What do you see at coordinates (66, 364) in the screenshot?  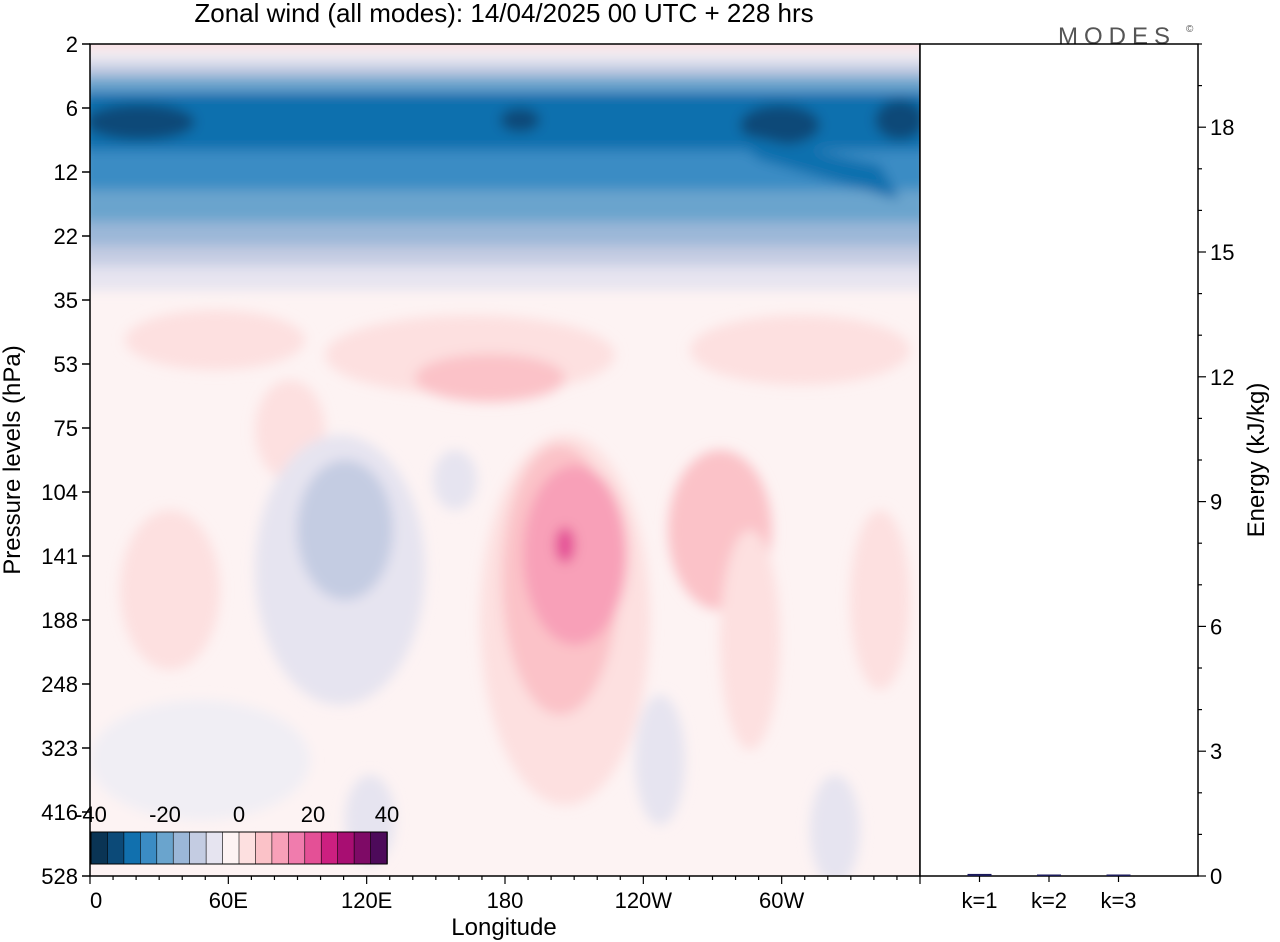 I see `y-tick-label: 53` at bounding box center [66, 364].